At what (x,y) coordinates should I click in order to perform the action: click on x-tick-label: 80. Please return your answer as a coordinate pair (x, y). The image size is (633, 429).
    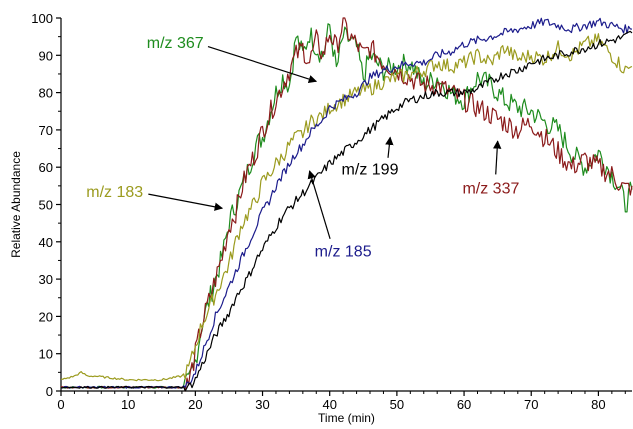
    Looking at the image, I should click on (598, 404).